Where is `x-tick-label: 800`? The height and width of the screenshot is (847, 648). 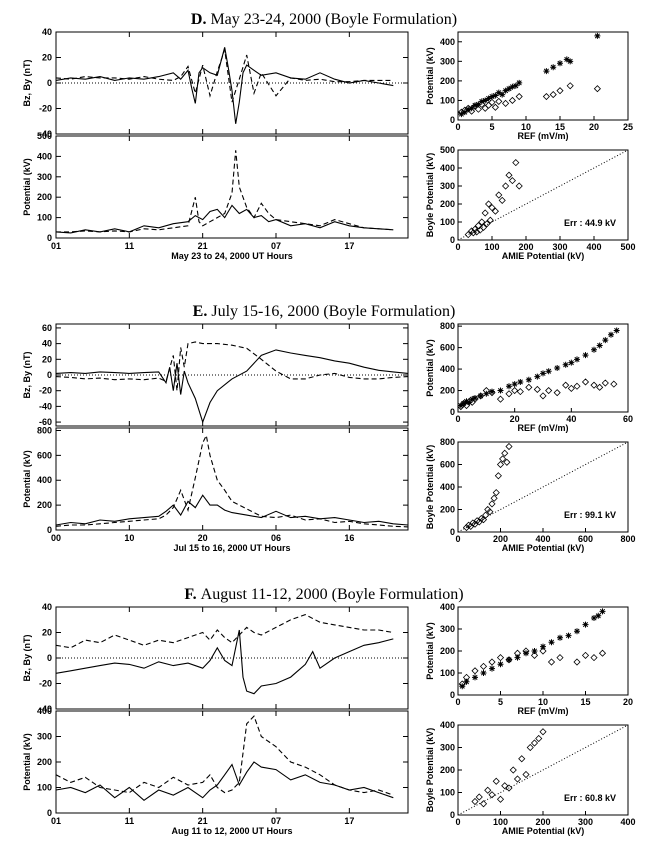
x-tick-label: 800 is located at coordinates (627, 539).